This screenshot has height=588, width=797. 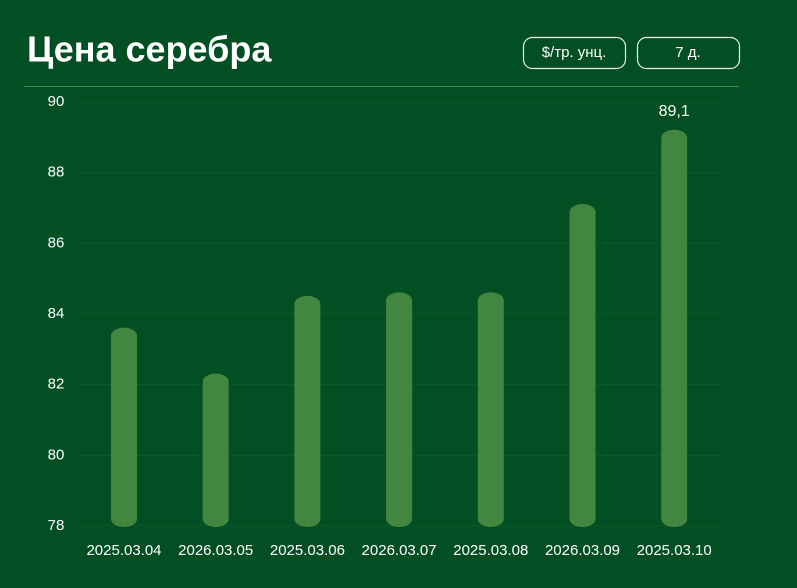 I want to click on value-label: 89,1, so click(x=674, y=111).